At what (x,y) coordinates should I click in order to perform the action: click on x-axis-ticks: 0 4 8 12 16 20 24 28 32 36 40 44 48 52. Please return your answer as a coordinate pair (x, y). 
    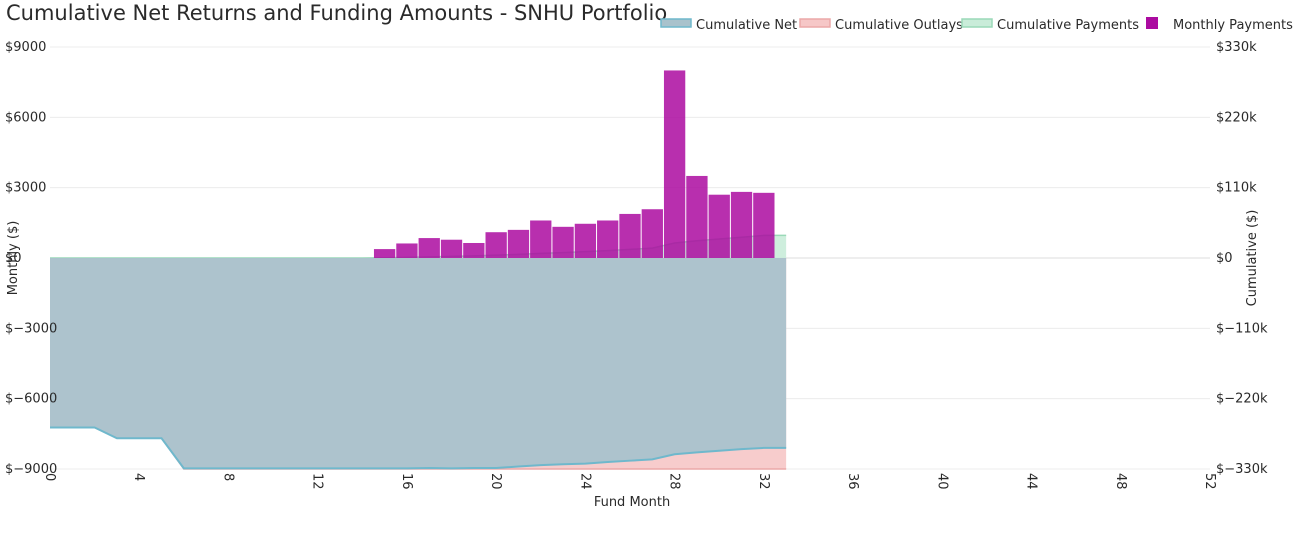
    Looking at the image, I should click on (629, 481).